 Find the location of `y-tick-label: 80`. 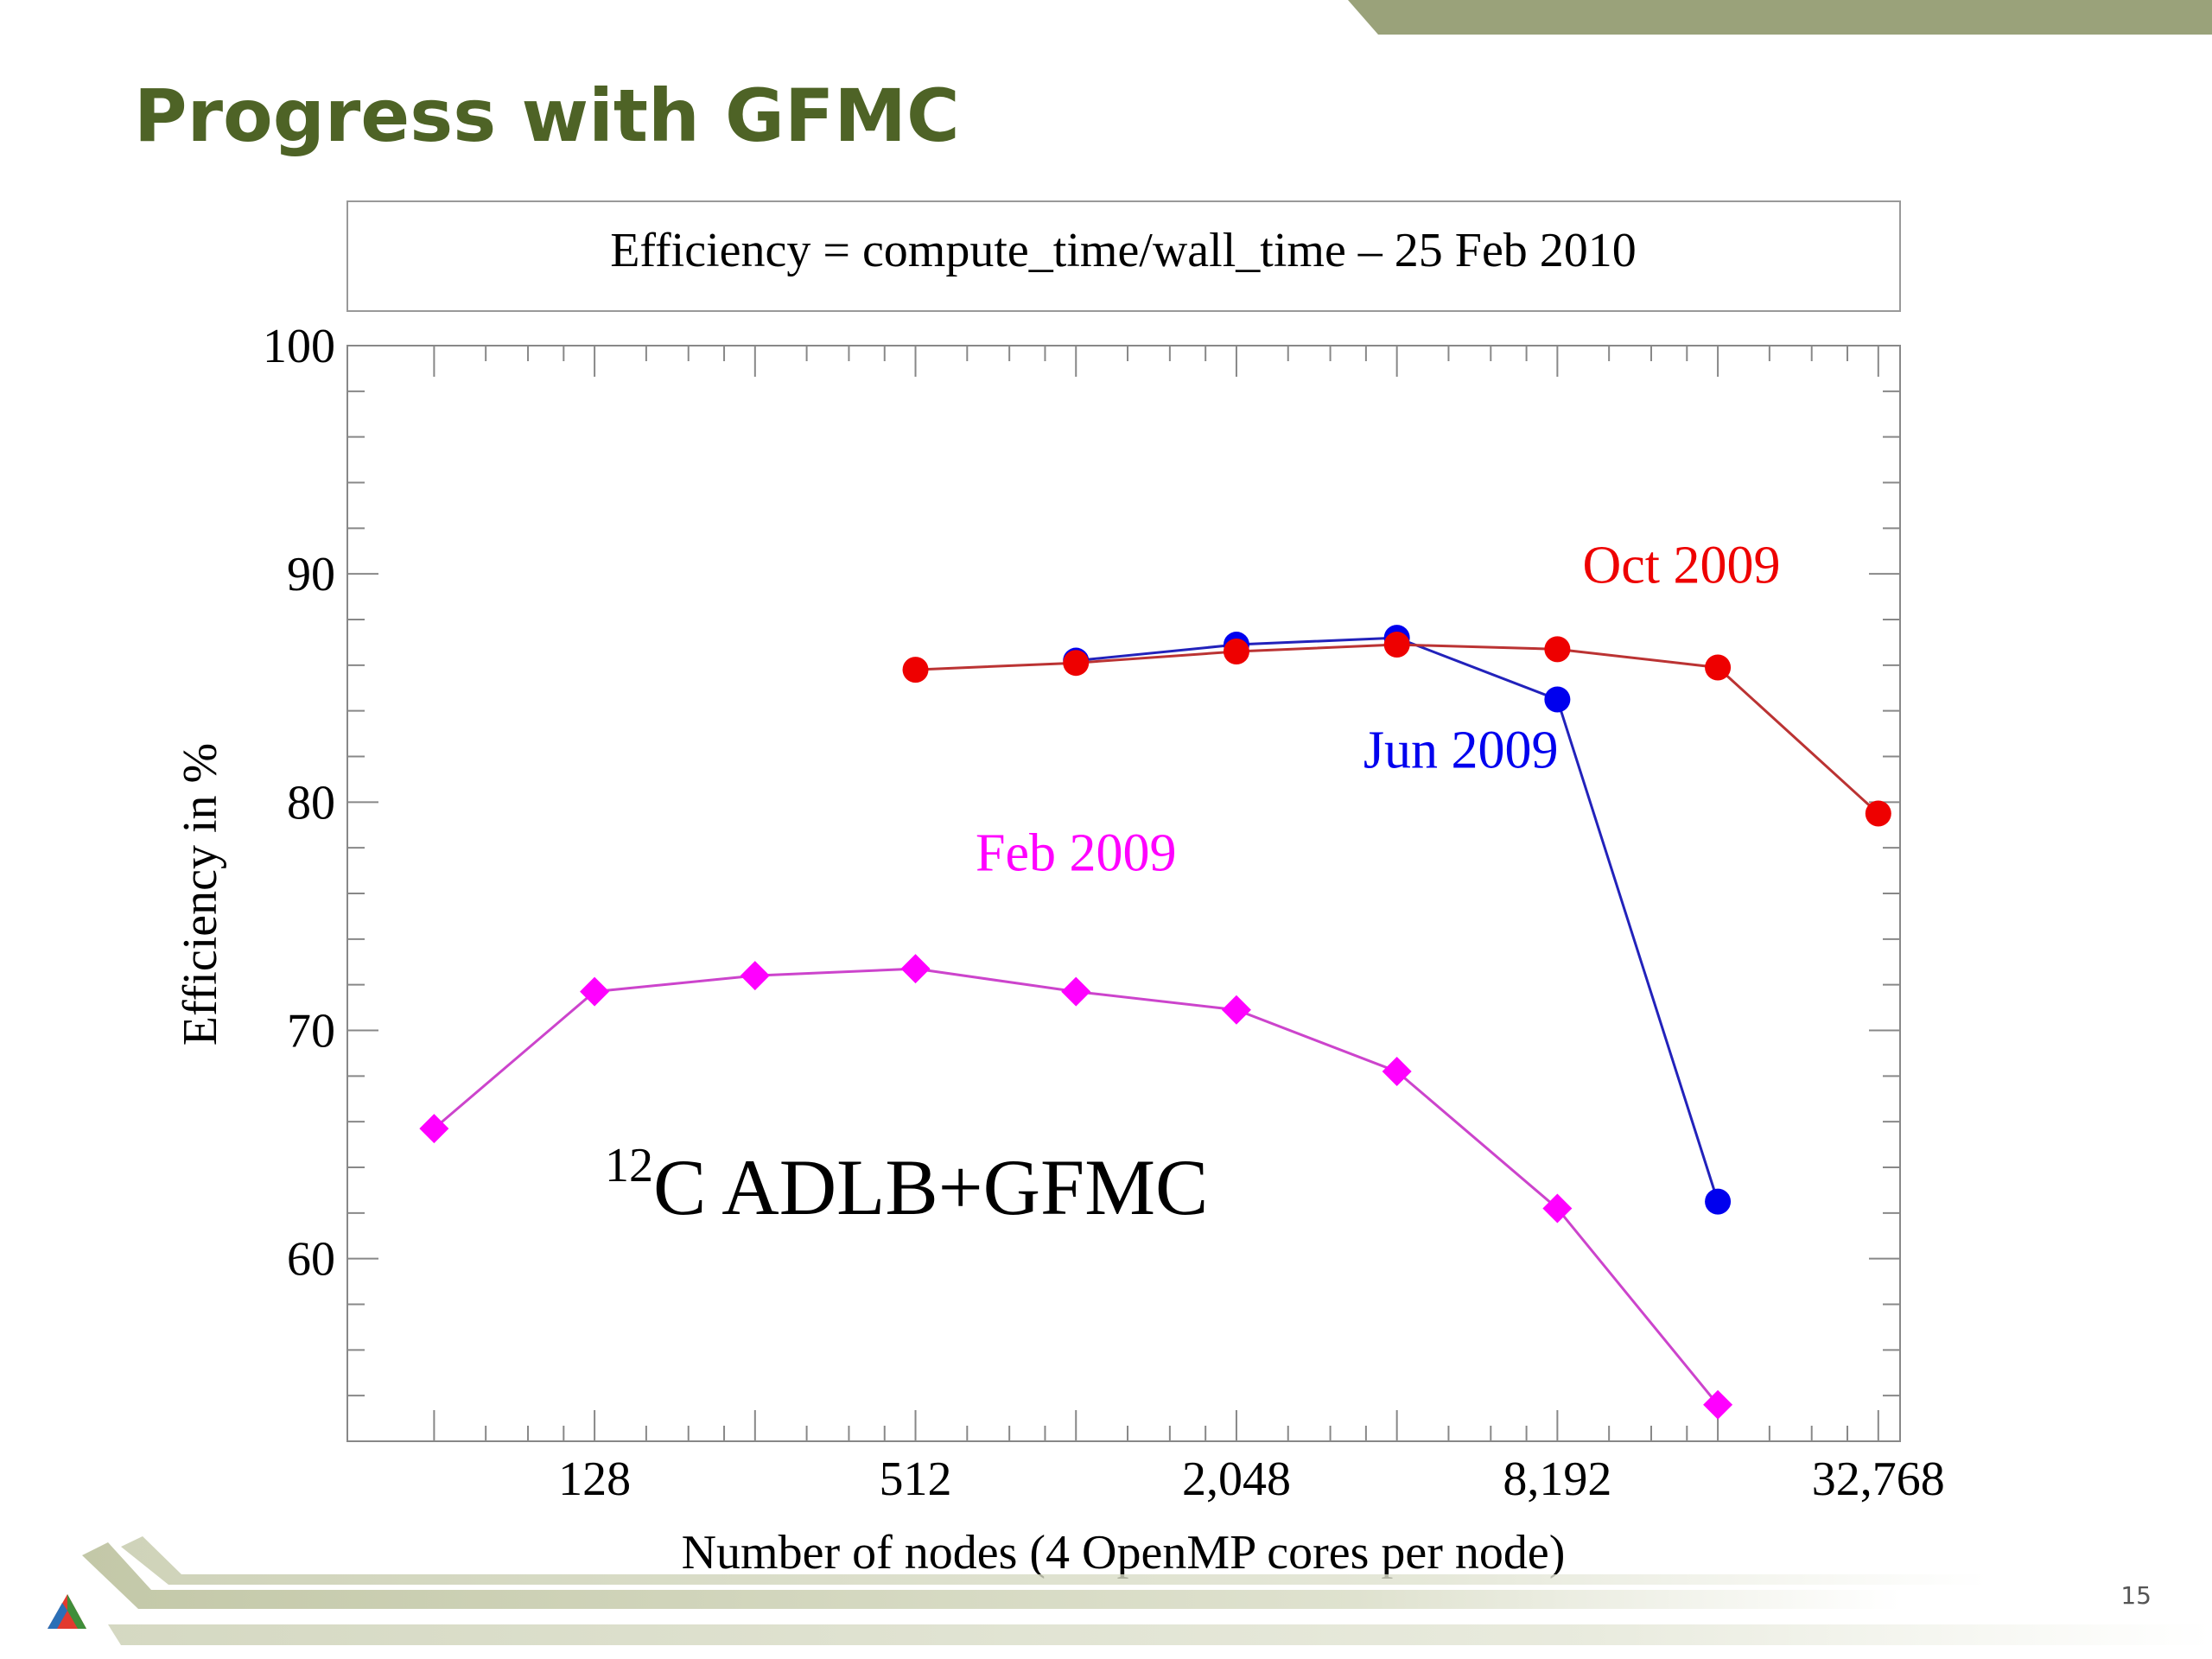

y-tick-label: 80 is located at coordinates (311, 803).